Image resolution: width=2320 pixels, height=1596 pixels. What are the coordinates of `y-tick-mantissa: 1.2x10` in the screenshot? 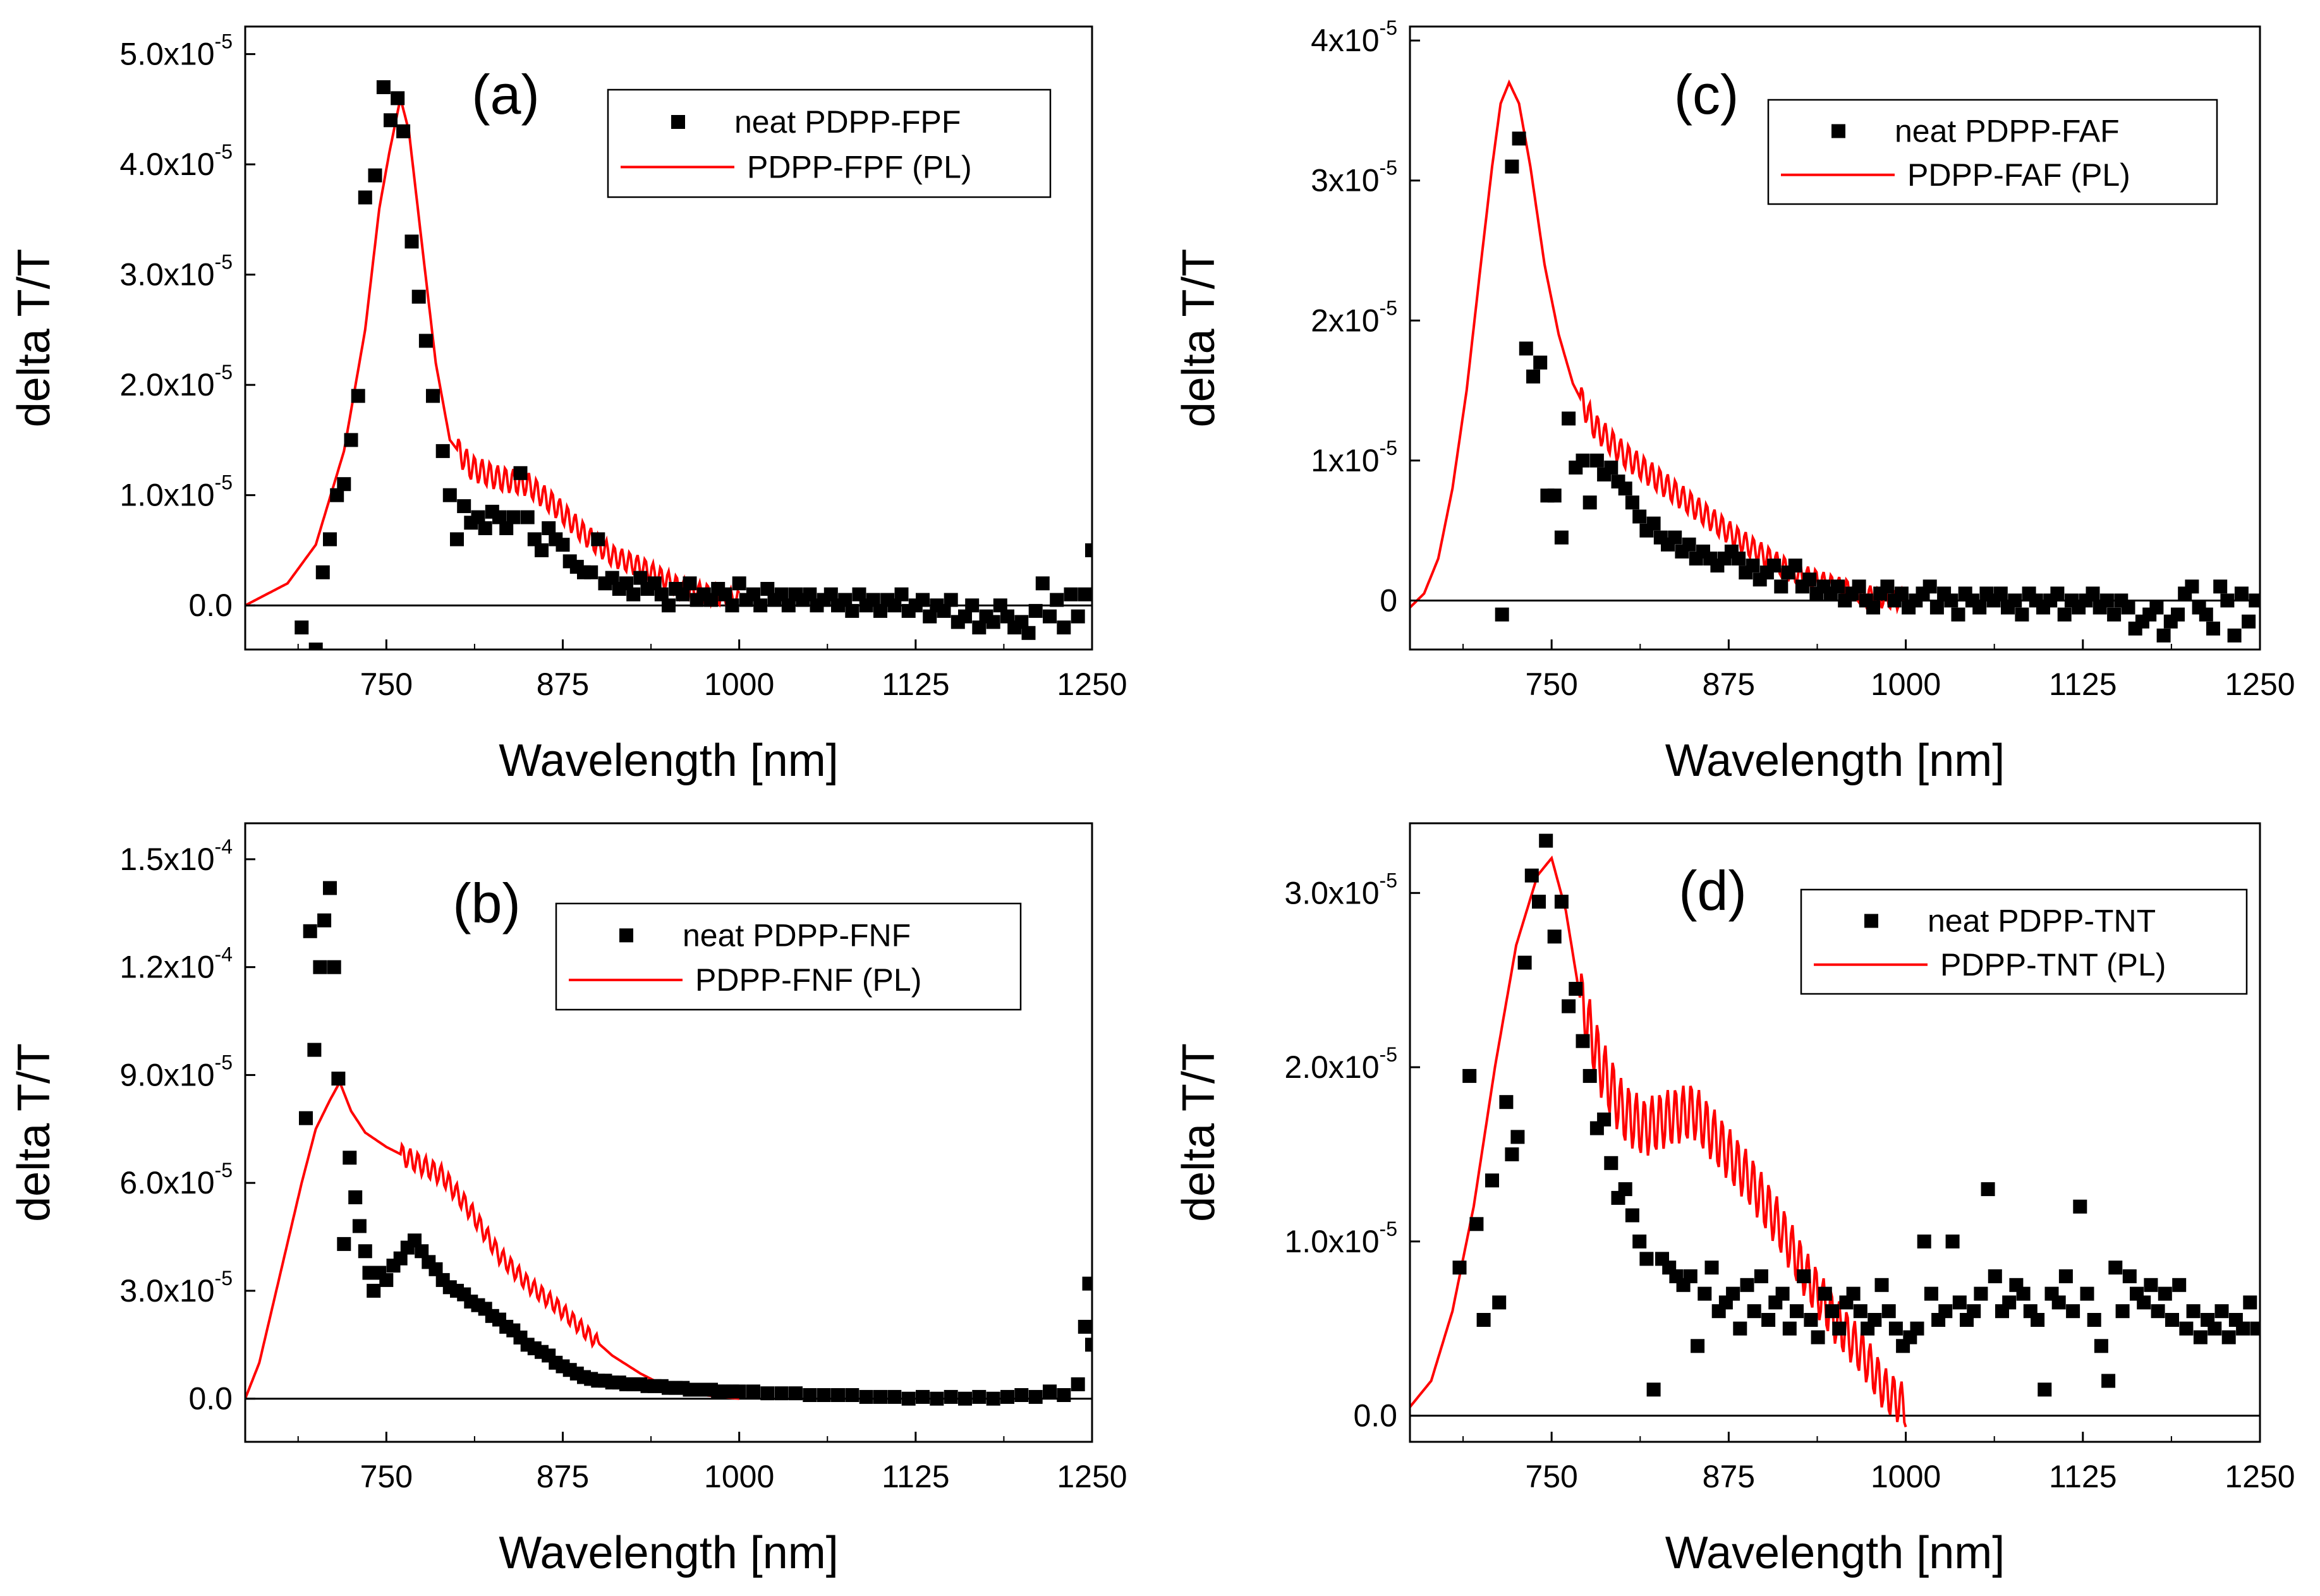 It's located at (166, 967).